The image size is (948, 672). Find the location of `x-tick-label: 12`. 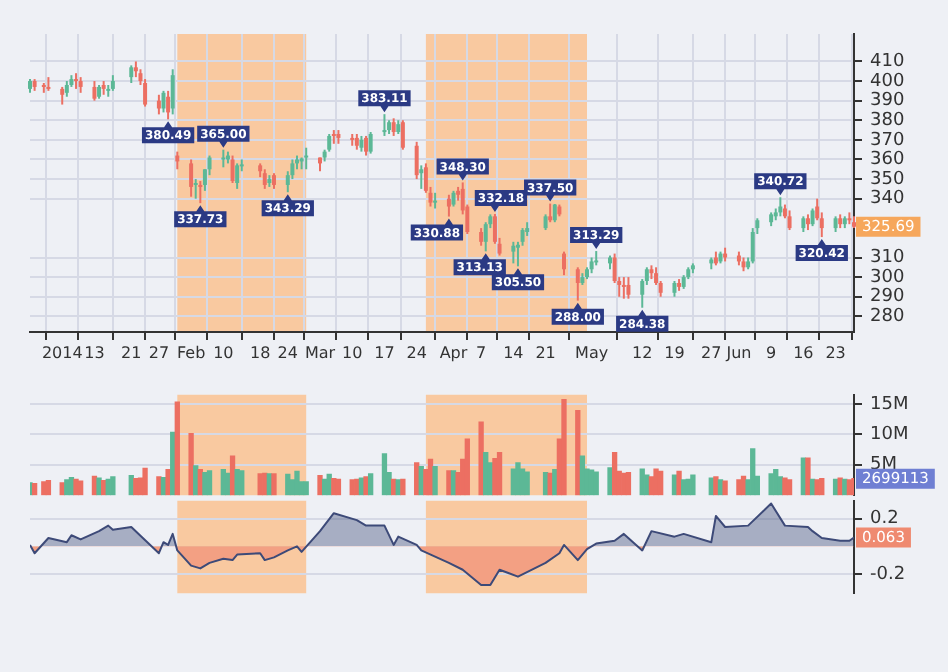

x-tick-label: 12 is located at coordinates (642, 352).